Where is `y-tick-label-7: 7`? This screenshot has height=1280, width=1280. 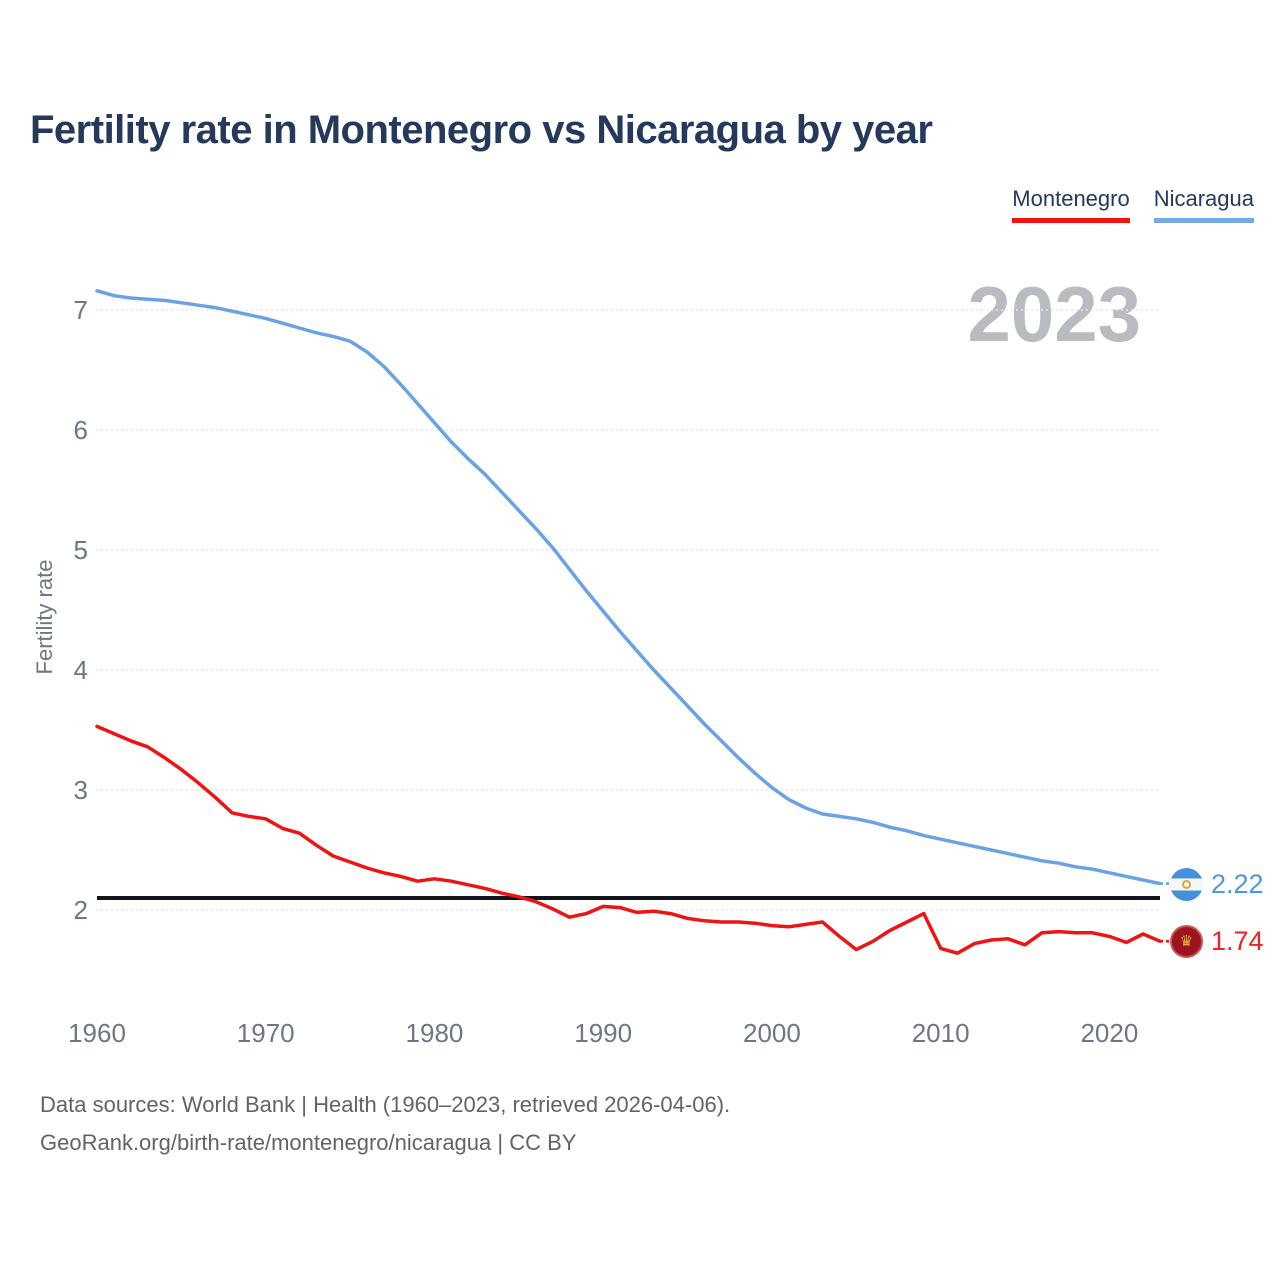 y-tick-label-7: 7 is located at coordinates (81, 310).